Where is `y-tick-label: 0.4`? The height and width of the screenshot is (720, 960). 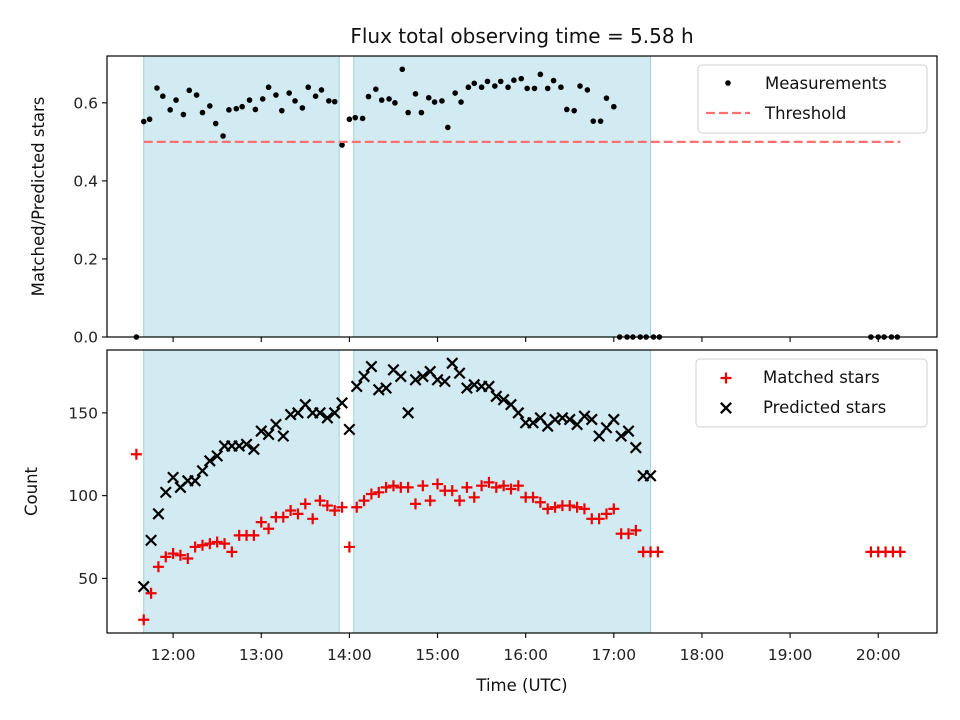
y-tick-label: 0.4 is located at coordinates (85, 181).